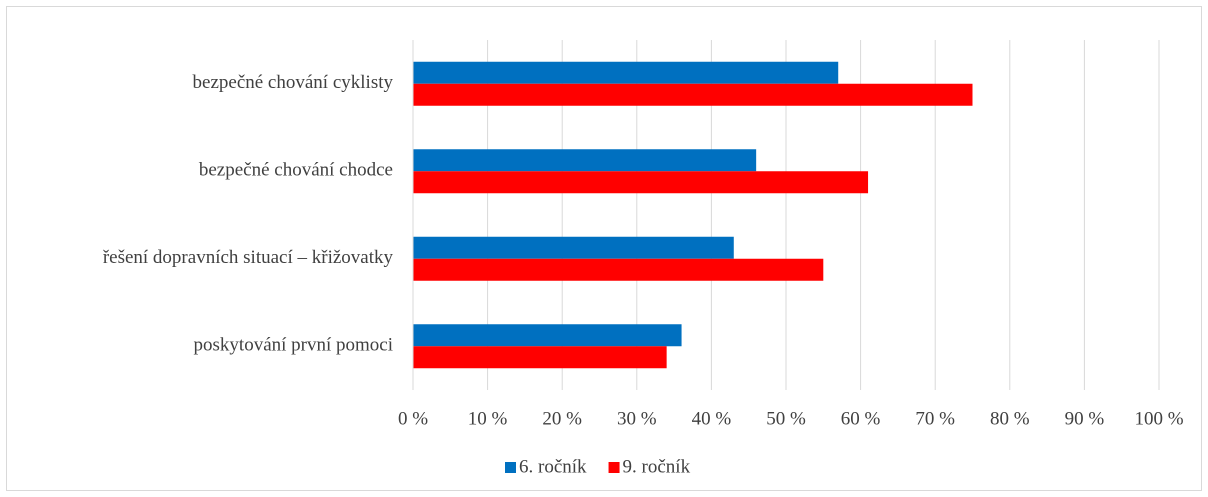 The width and height of the screenshot is (1208, 497). I want to click on legend-label: 9. ročník, so click(657, 466).